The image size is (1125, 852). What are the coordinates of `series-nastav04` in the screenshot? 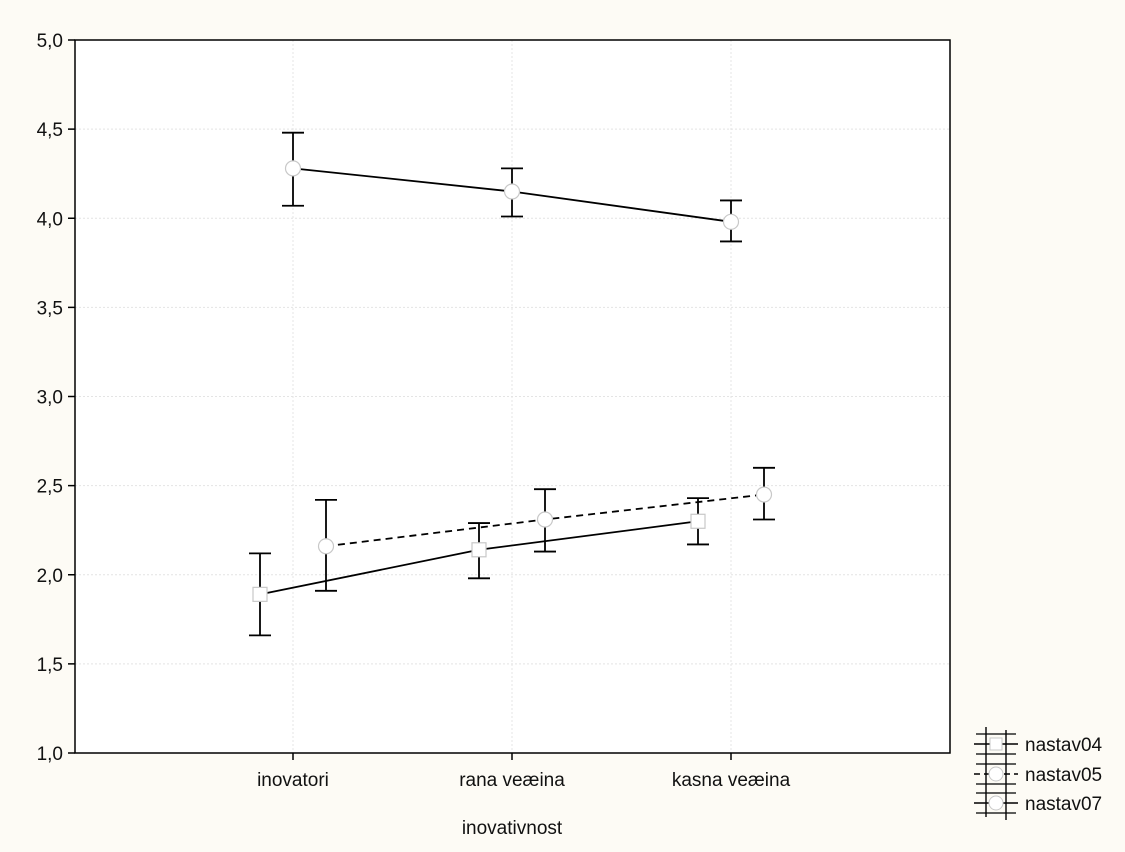 It's located at (479, 567).